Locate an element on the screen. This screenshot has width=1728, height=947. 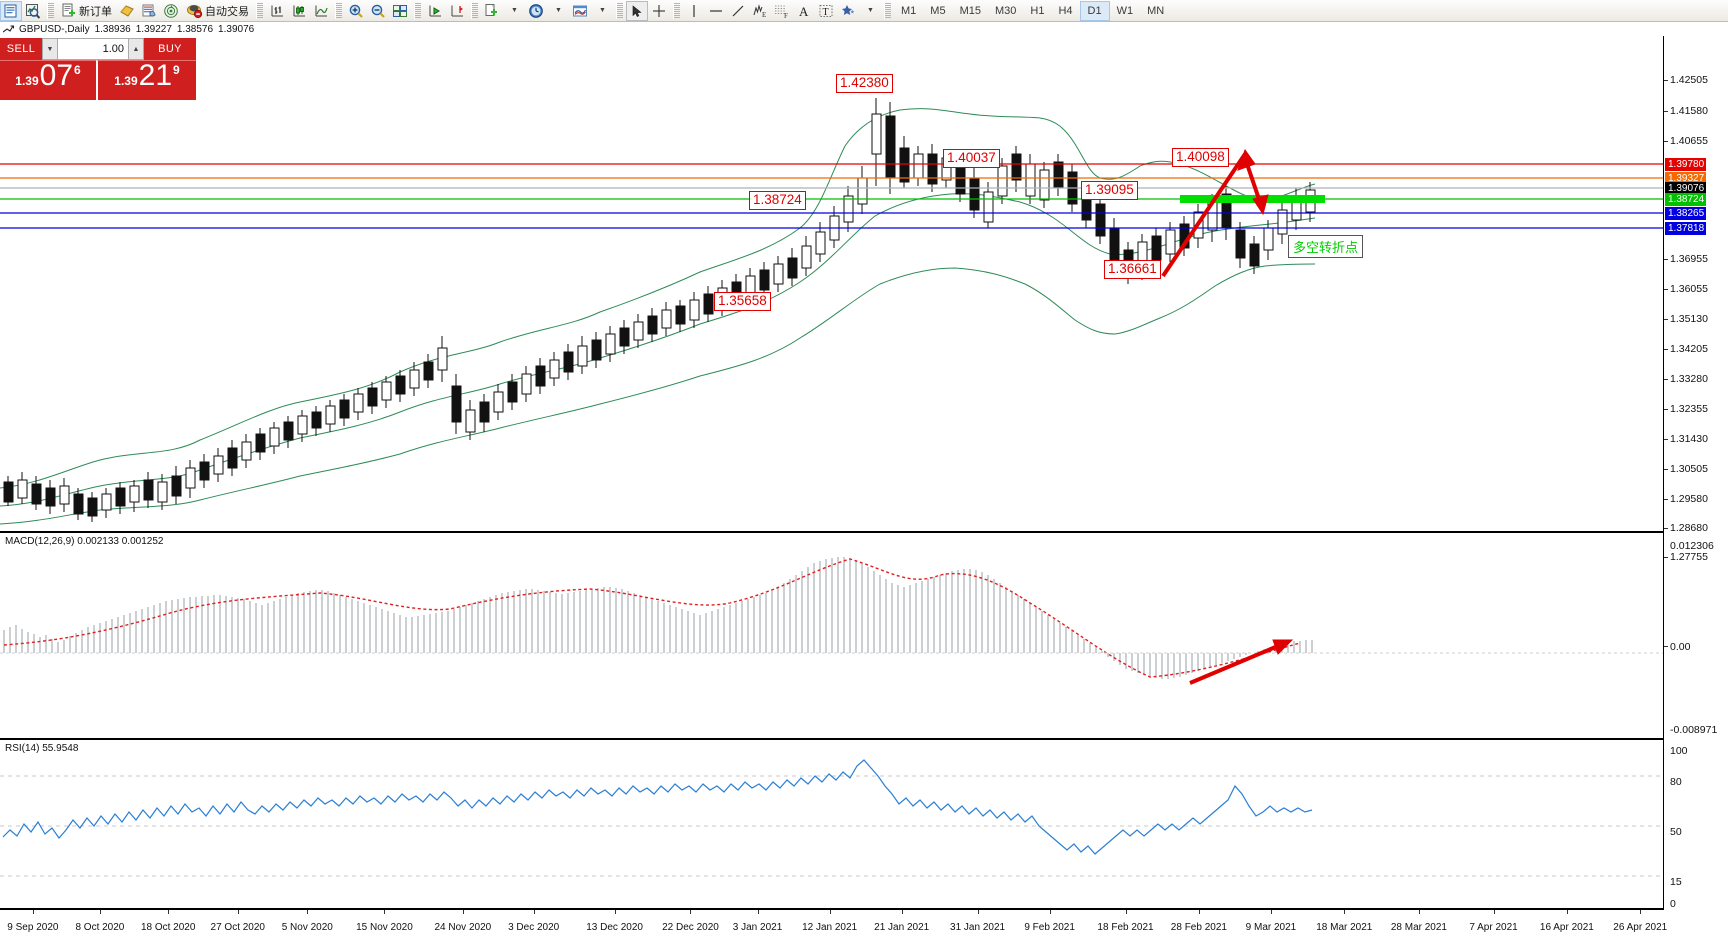
date-axis-label: 9 Feb 2021 is located at coordinates (1049, 927).